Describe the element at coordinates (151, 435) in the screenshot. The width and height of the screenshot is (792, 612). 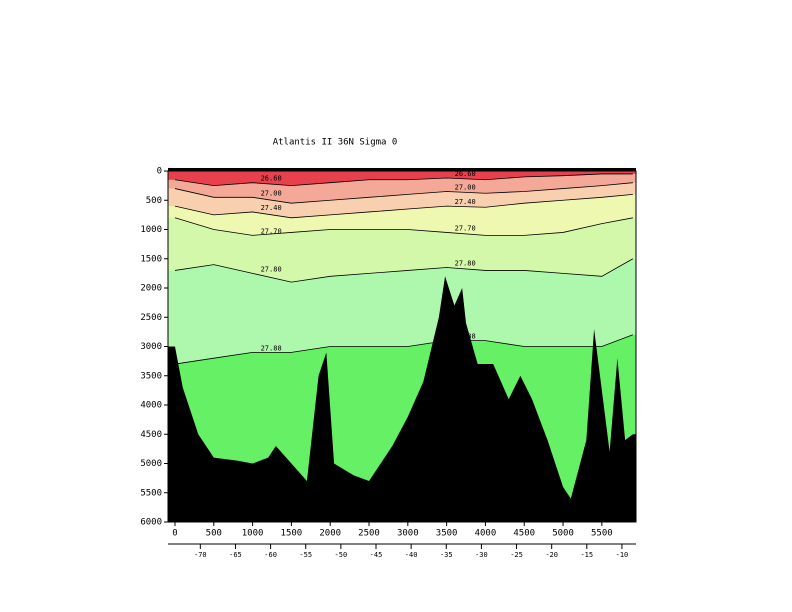
I see `y-tick-label: 4500` at that location.